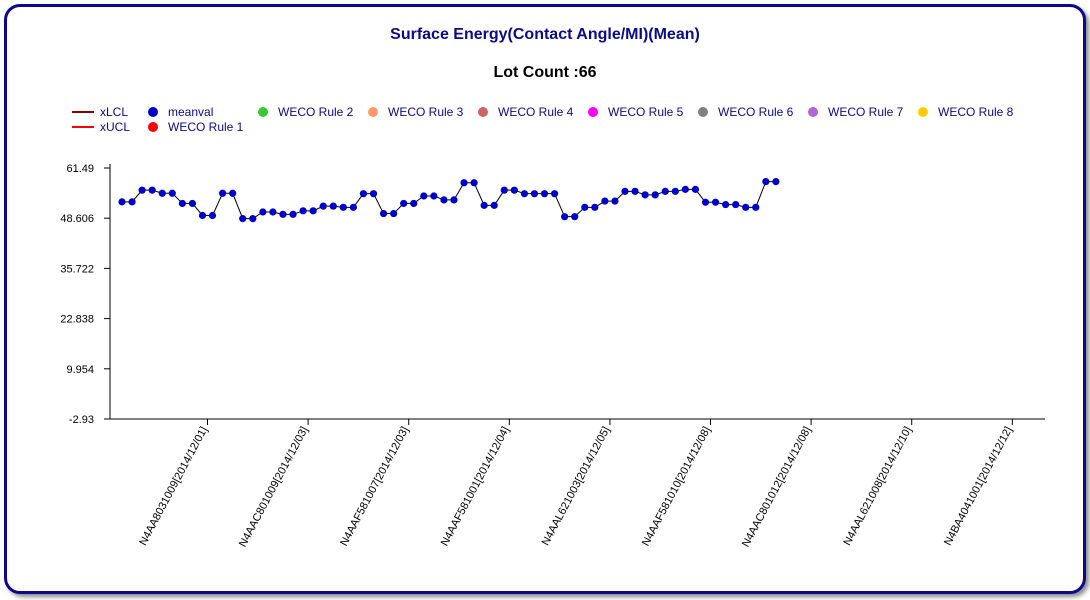 This screenshot has height=600, width=1090. Describe the element at coordinates (374, 486) in the screenshot. I see `x-tick-label: N4AAF581007[2014/12/03]` at that location.